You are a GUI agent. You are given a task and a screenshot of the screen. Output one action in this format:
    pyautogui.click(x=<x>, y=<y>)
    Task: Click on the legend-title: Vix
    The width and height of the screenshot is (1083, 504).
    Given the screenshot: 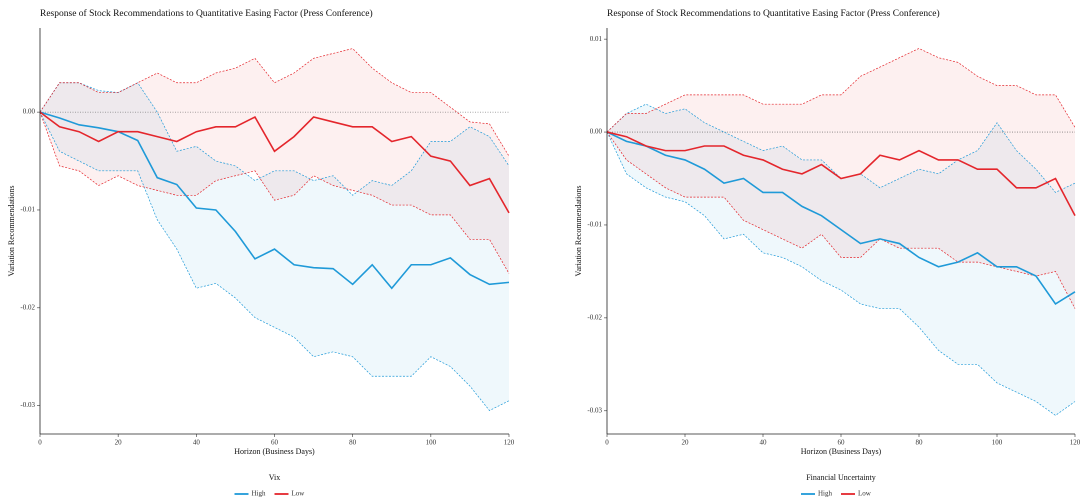 What is the action you would take?
    pyautogui.click(x=275, y=477)
    